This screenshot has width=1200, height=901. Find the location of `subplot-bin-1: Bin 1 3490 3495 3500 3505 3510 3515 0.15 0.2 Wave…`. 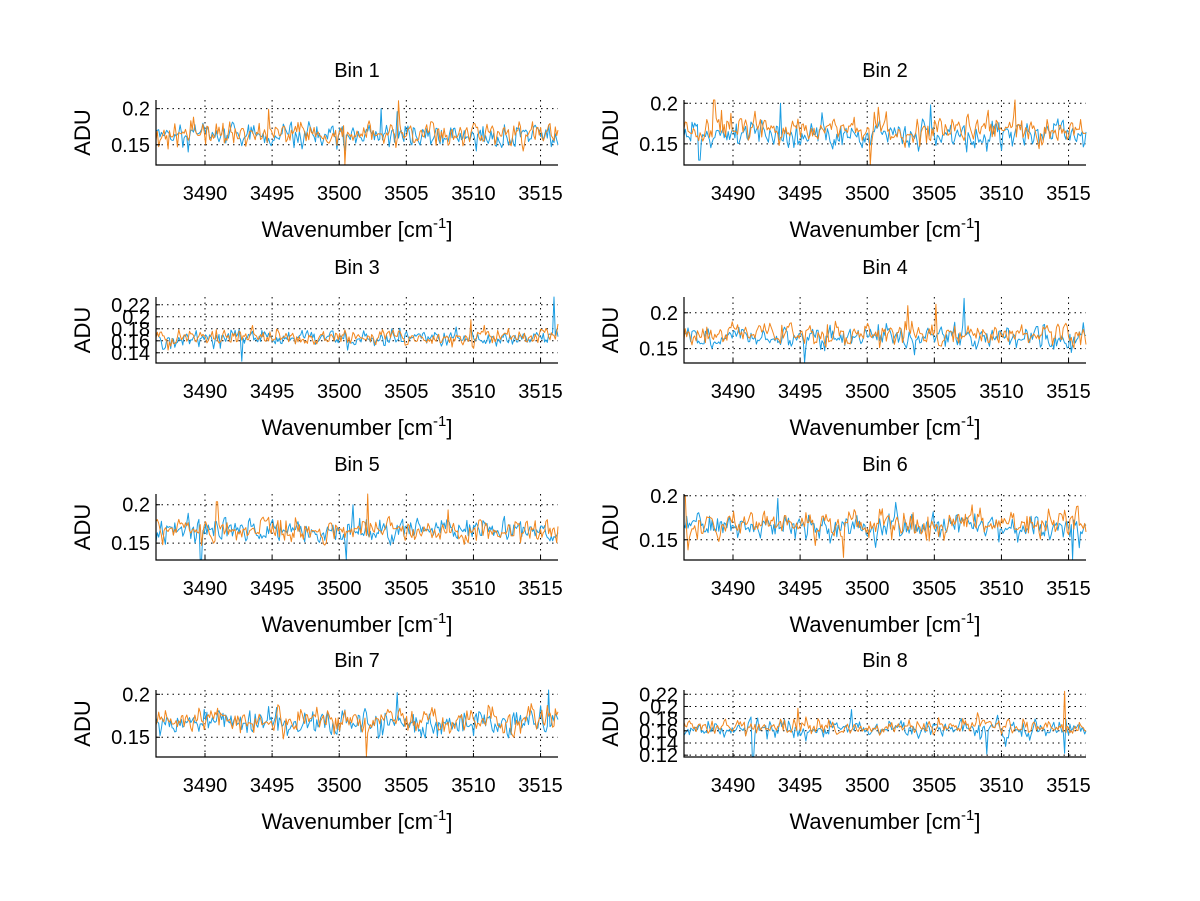

subplot-bin-1: Bin 1 3490 3495 3500 3505 3510 3515 0.15 0.2 Wave… is located at coordinates (316, 151).